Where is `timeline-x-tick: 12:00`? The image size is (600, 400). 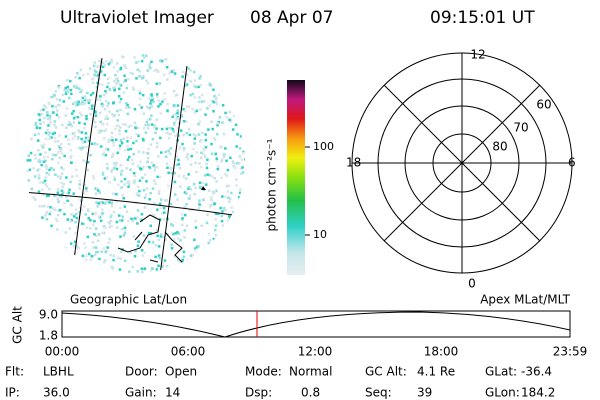
timeline-x-tick: 12:00 is located at coordinates (315, 352).